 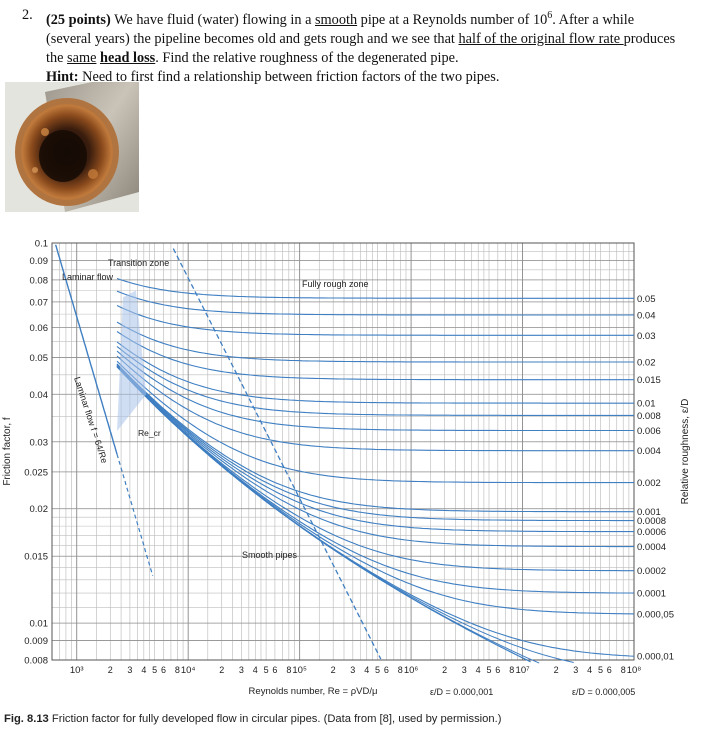 What do you see at coordinates (649, 451) in the screenshot?
I see `roughness-label: 0.004` at bounding box center [649, 451].